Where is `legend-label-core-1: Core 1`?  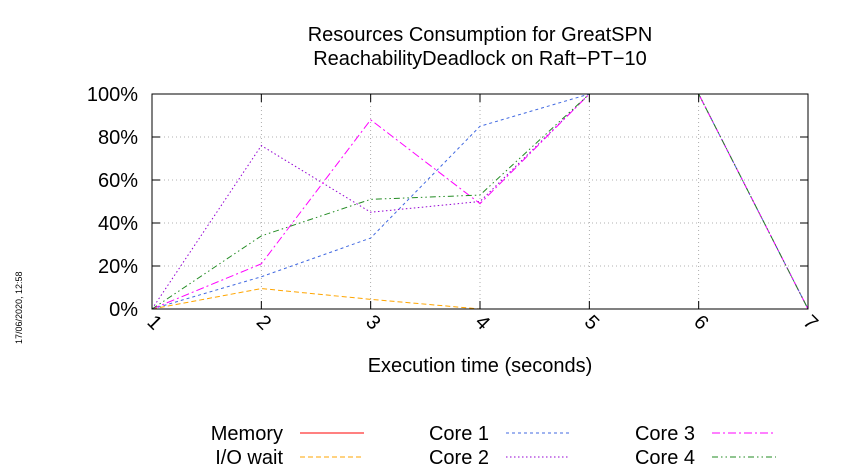 legend-label-core-1: Core 1 is located at coordinates (459, 434).